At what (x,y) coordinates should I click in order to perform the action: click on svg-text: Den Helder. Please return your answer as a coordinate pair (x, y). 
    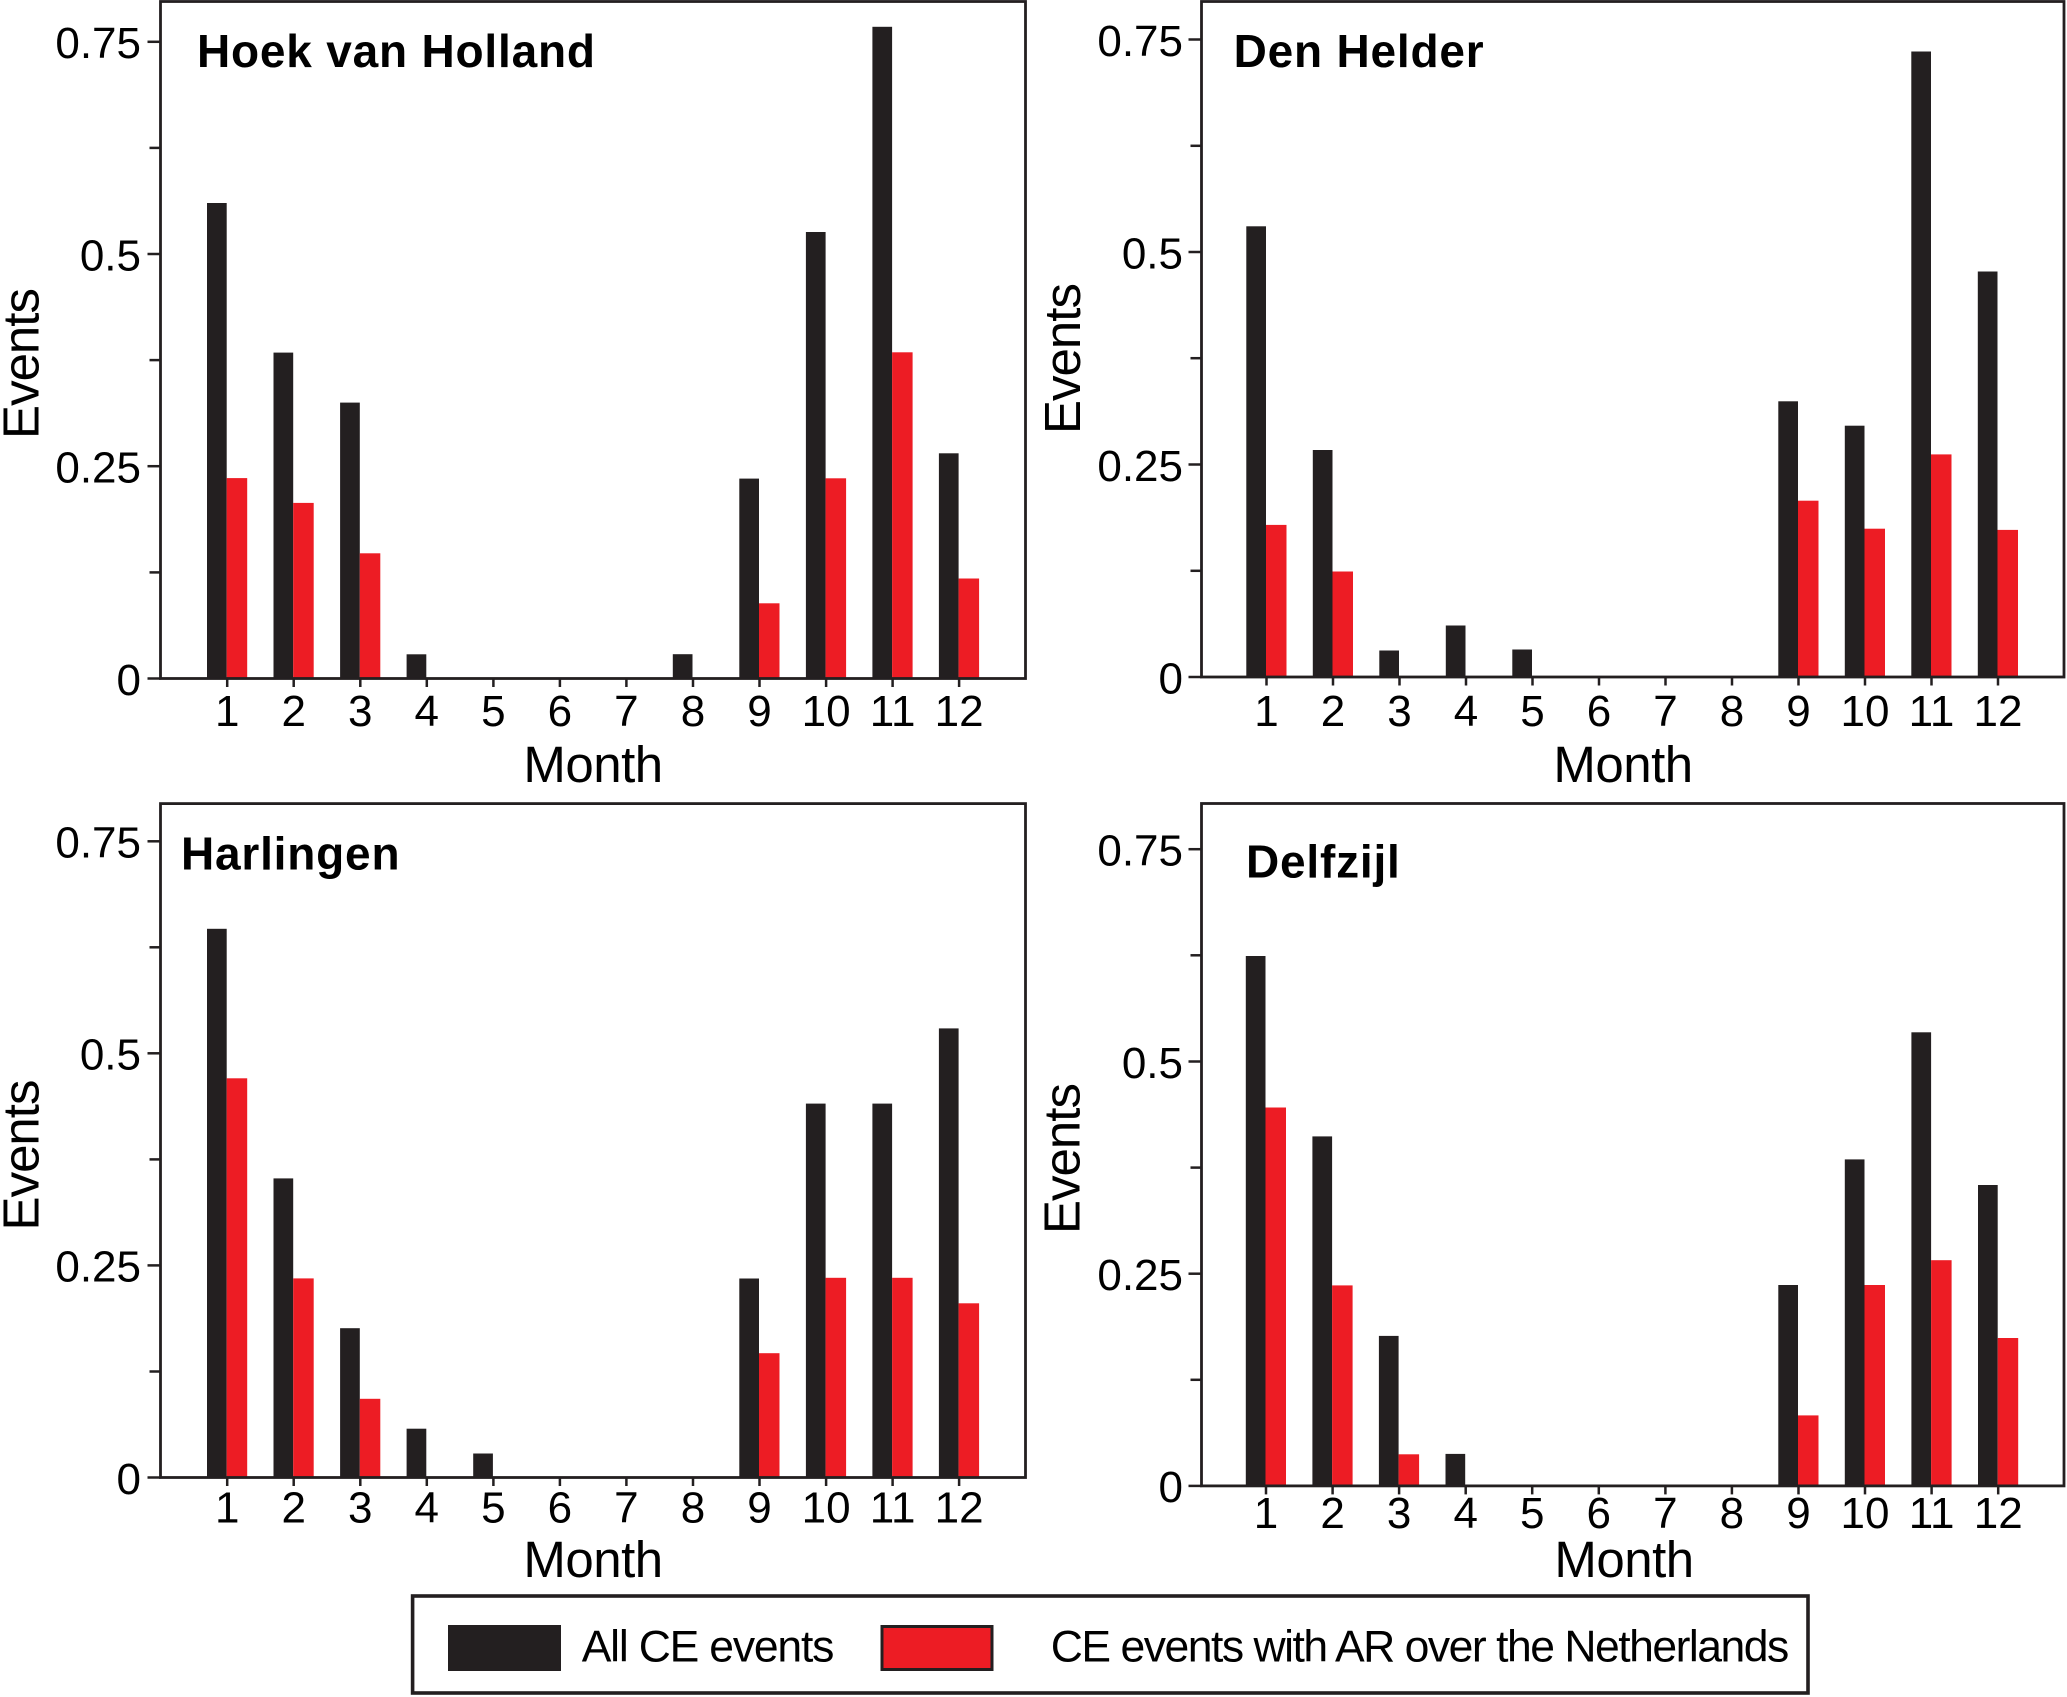
    Looking at the image, I should click on (1359, 51).